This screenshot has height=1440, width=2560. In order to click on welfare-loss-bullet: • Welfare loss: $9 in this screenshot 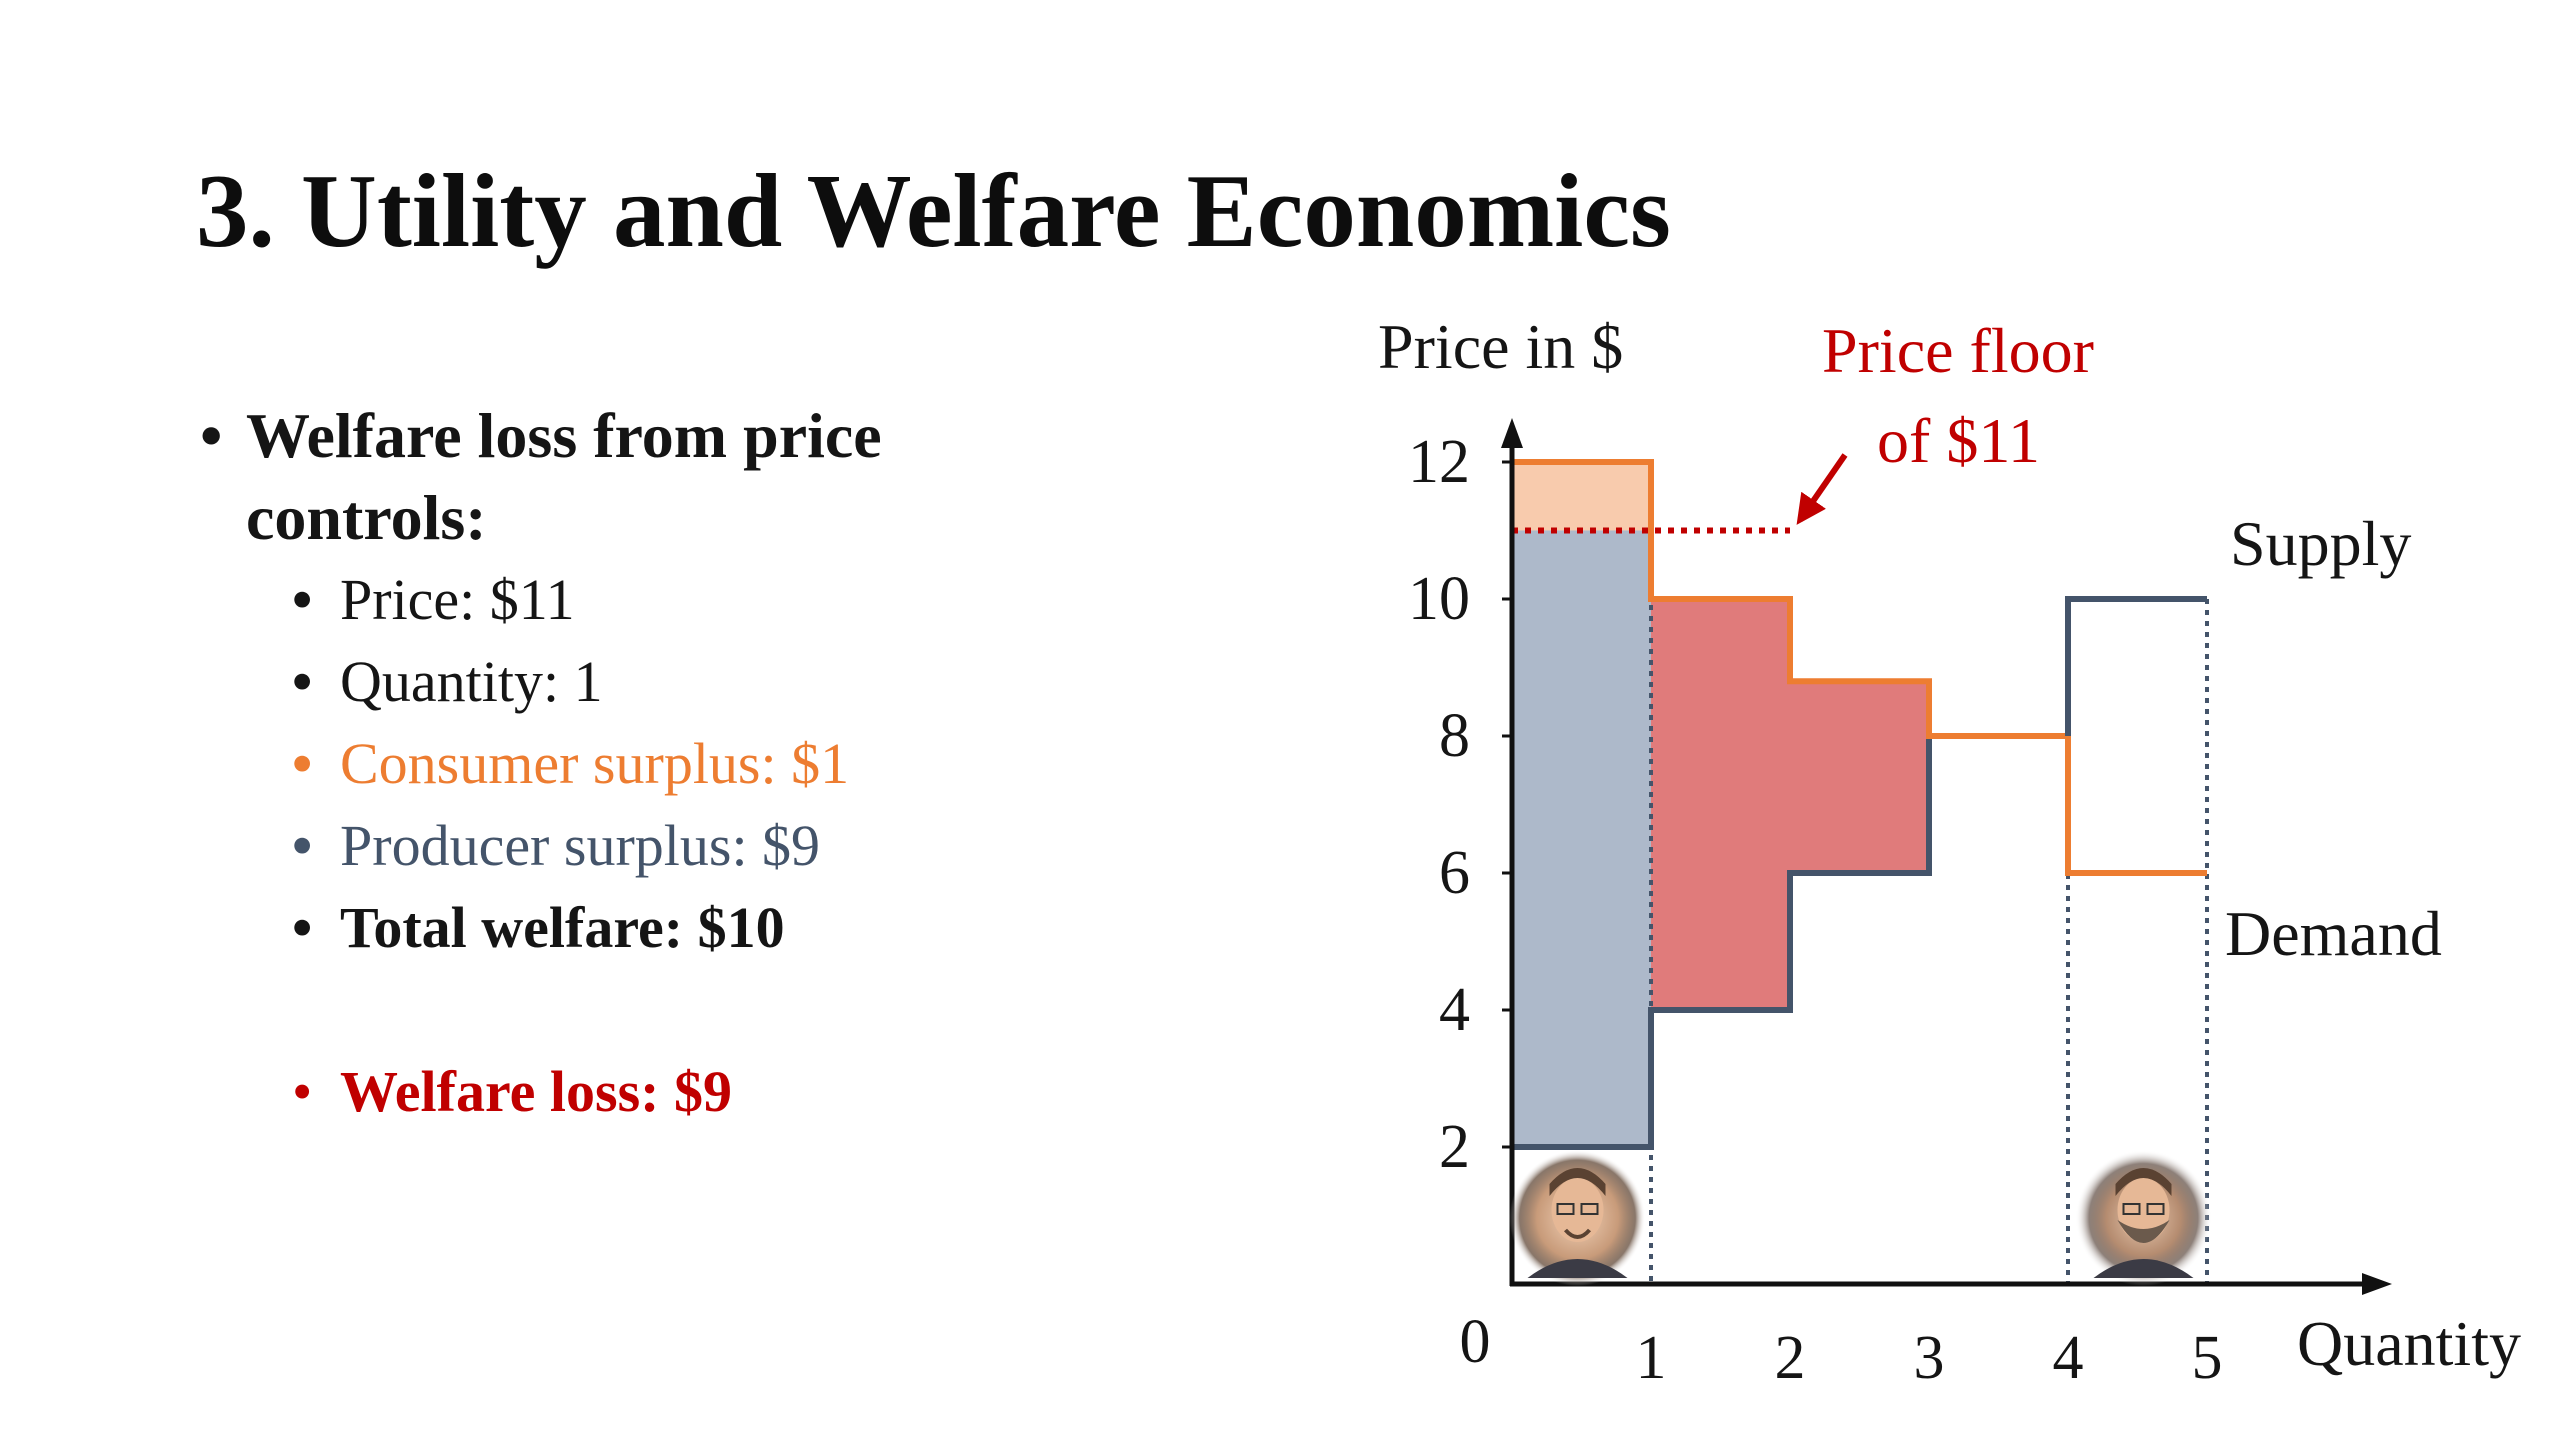, I will do `click(650, 1092)`.